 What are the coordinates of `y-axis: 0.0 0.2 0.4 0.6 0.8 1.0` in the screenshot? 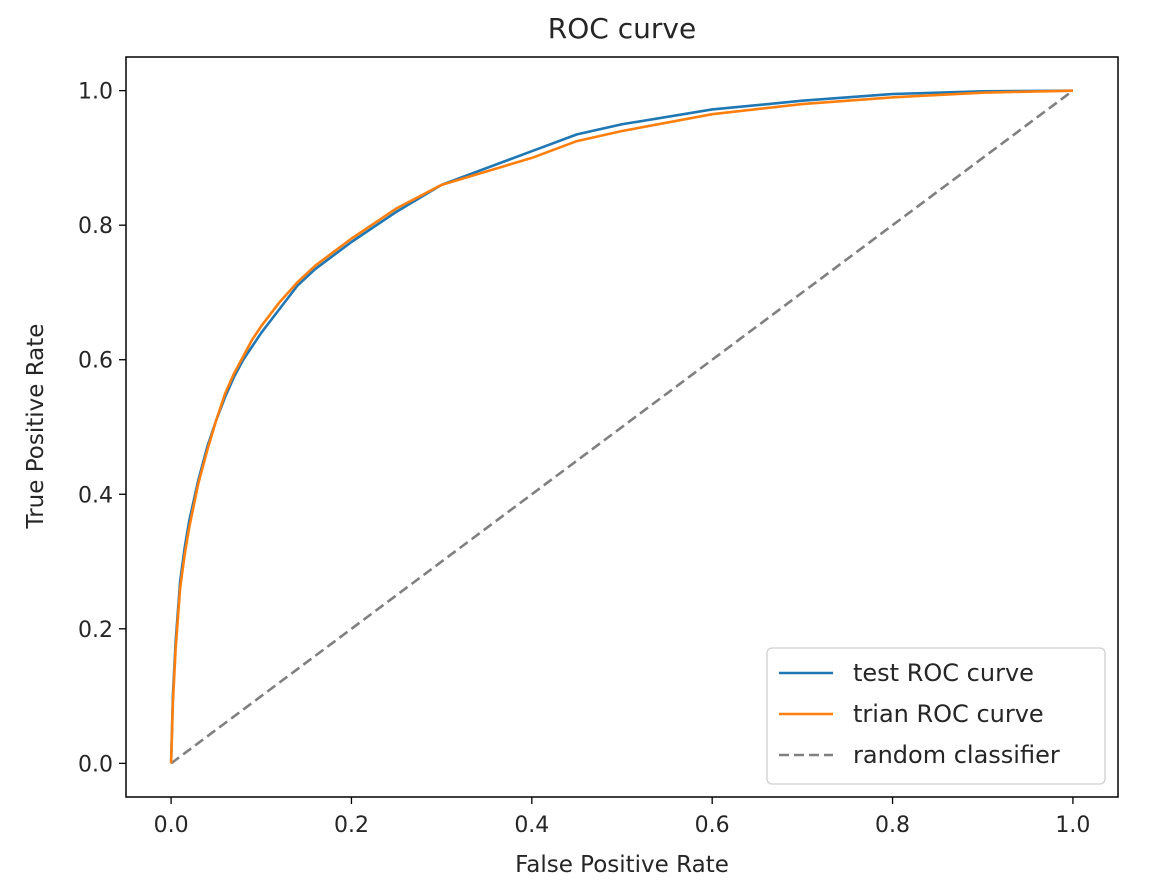 It's located at (102, 428).